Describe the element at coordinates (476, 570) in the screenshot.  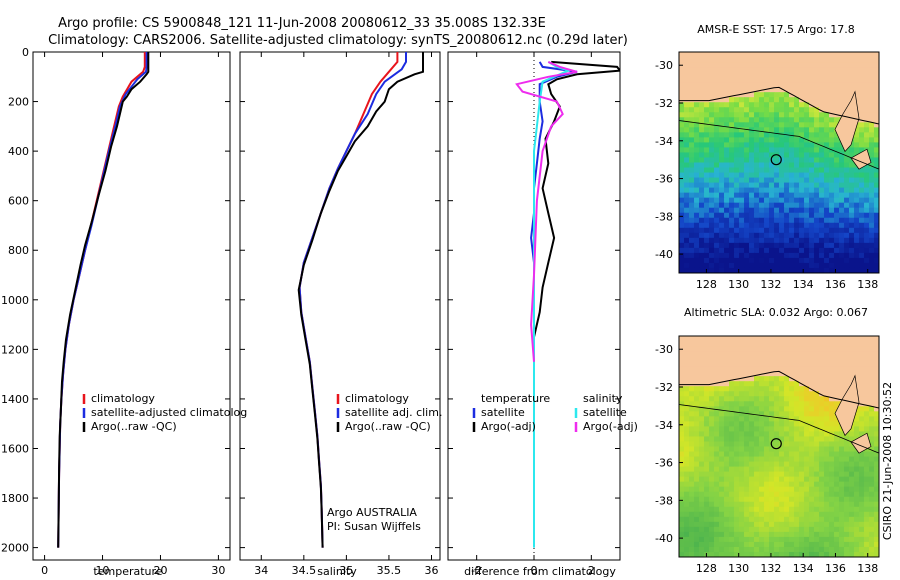
I see `x-tick-label: -2` at that location.